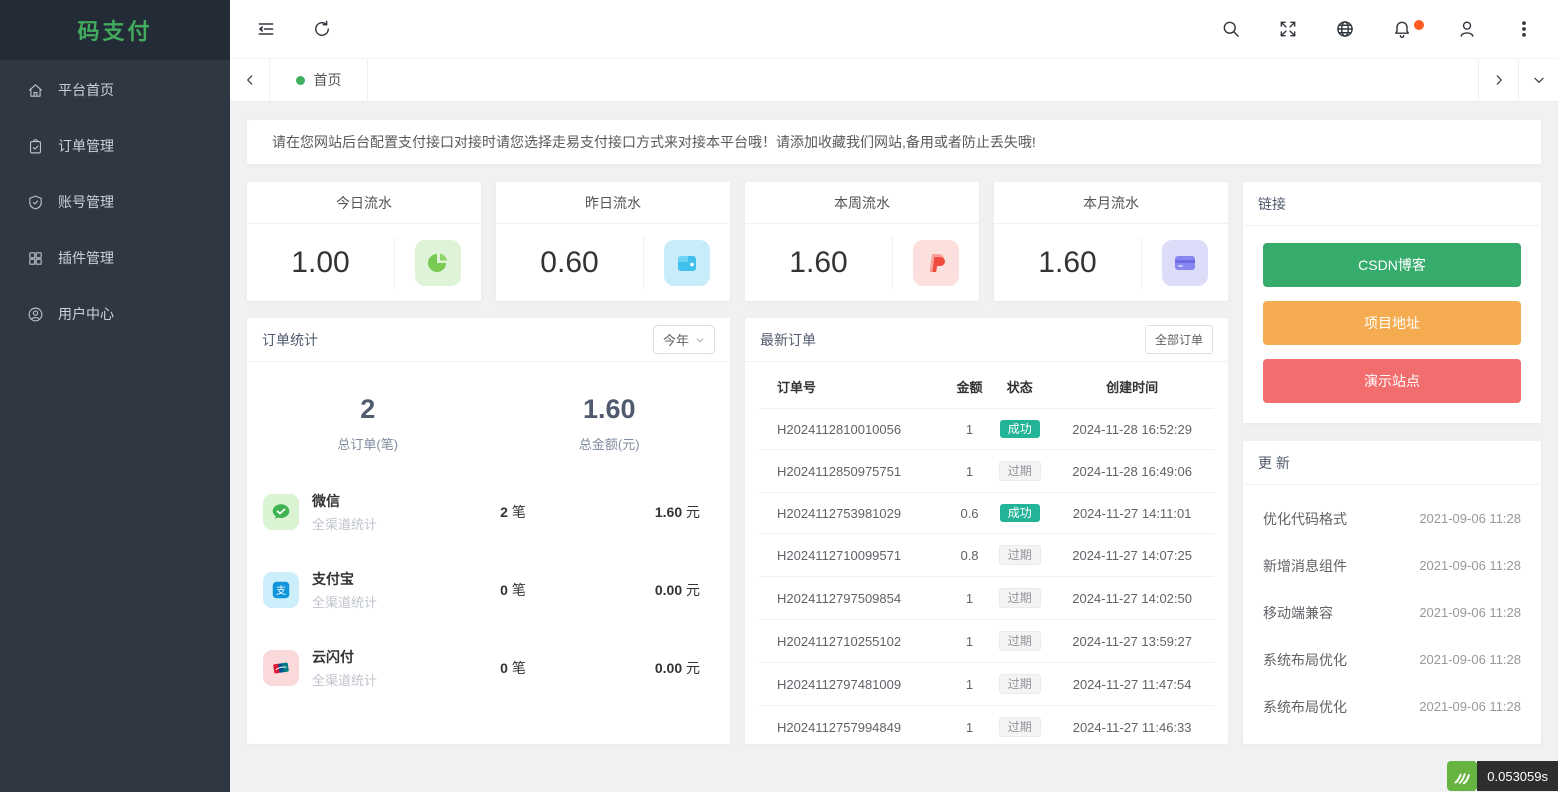  Describe the element at coordinates (1274, 462) in the screenshot. I see `updates-title: 更 新` at that location.